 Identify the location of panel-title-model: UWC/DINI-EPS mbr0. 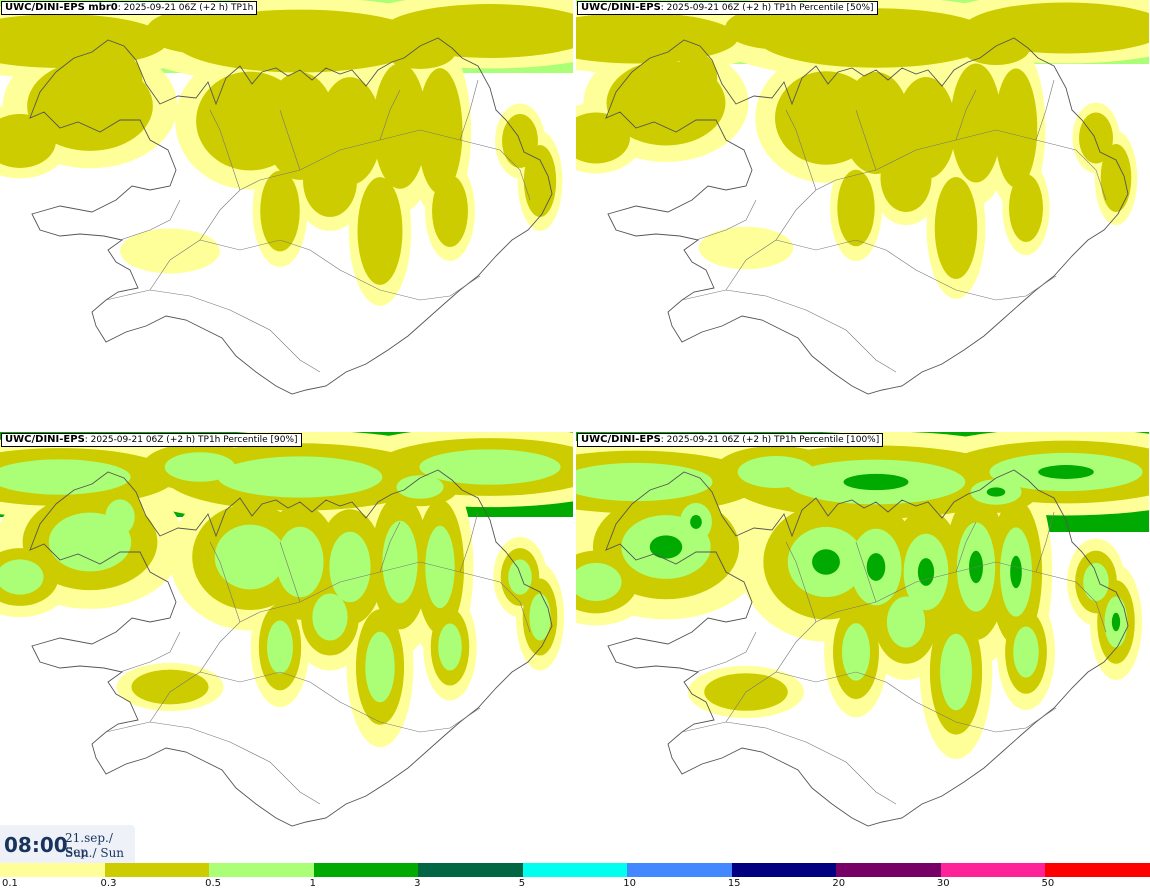
(61, 7).